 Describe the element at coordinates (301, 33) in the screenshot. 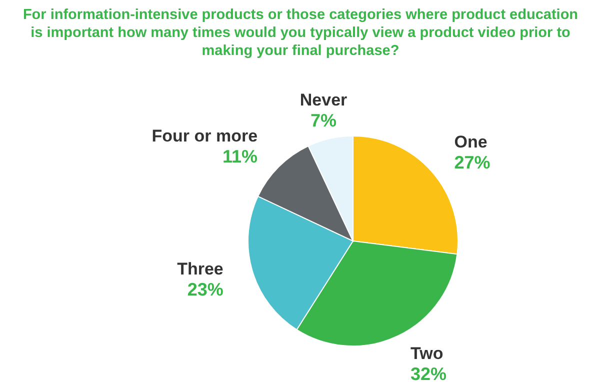

I see `chart-title: For information-intensive products or those categories where product education is important how many times would you typically view a product video prior to making your final purchase?` at that location.